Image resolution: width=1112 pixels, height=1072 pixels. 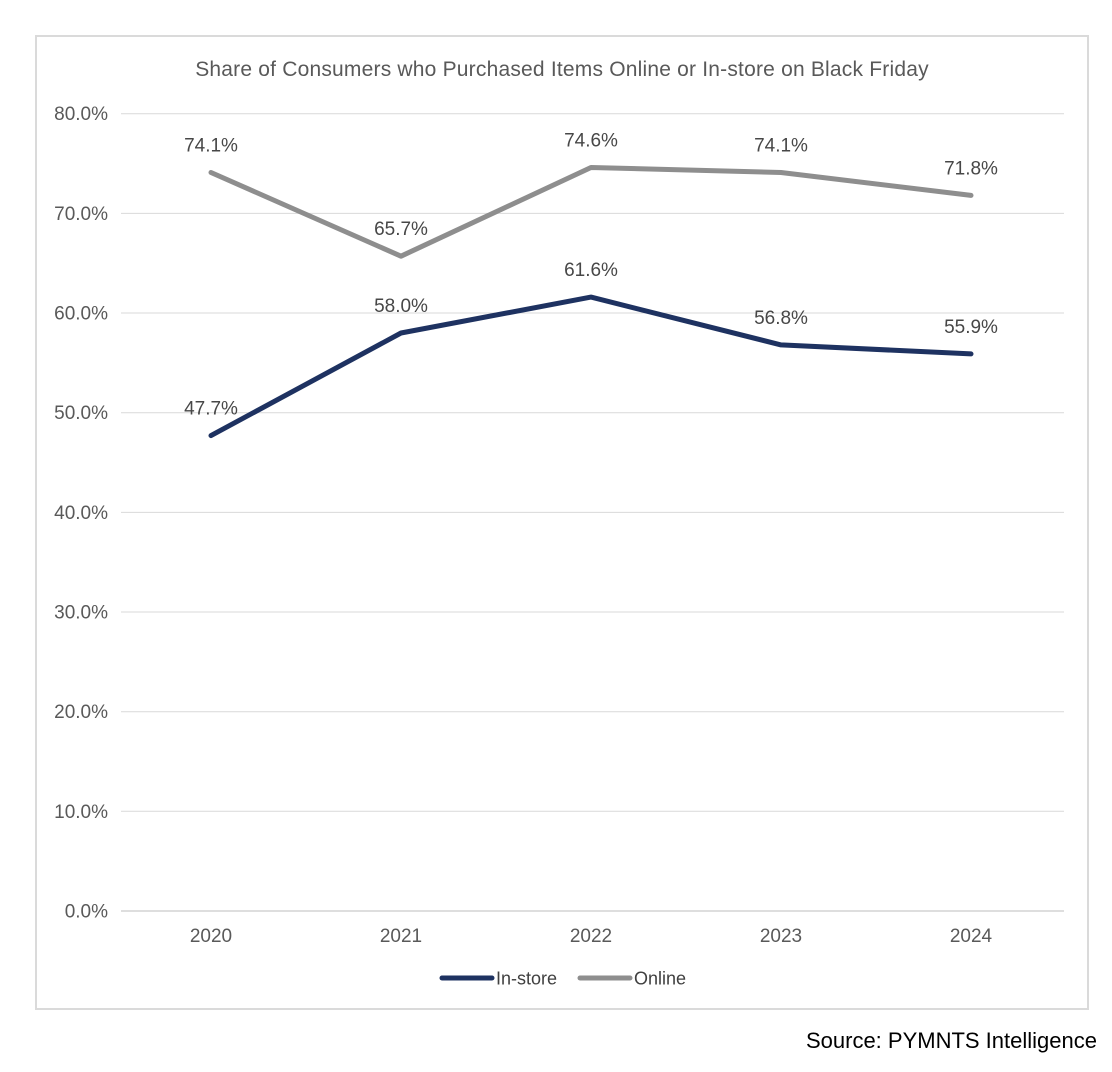 I want to click on data-label-online-2023: 74.1%, so click(x=781, y=146).